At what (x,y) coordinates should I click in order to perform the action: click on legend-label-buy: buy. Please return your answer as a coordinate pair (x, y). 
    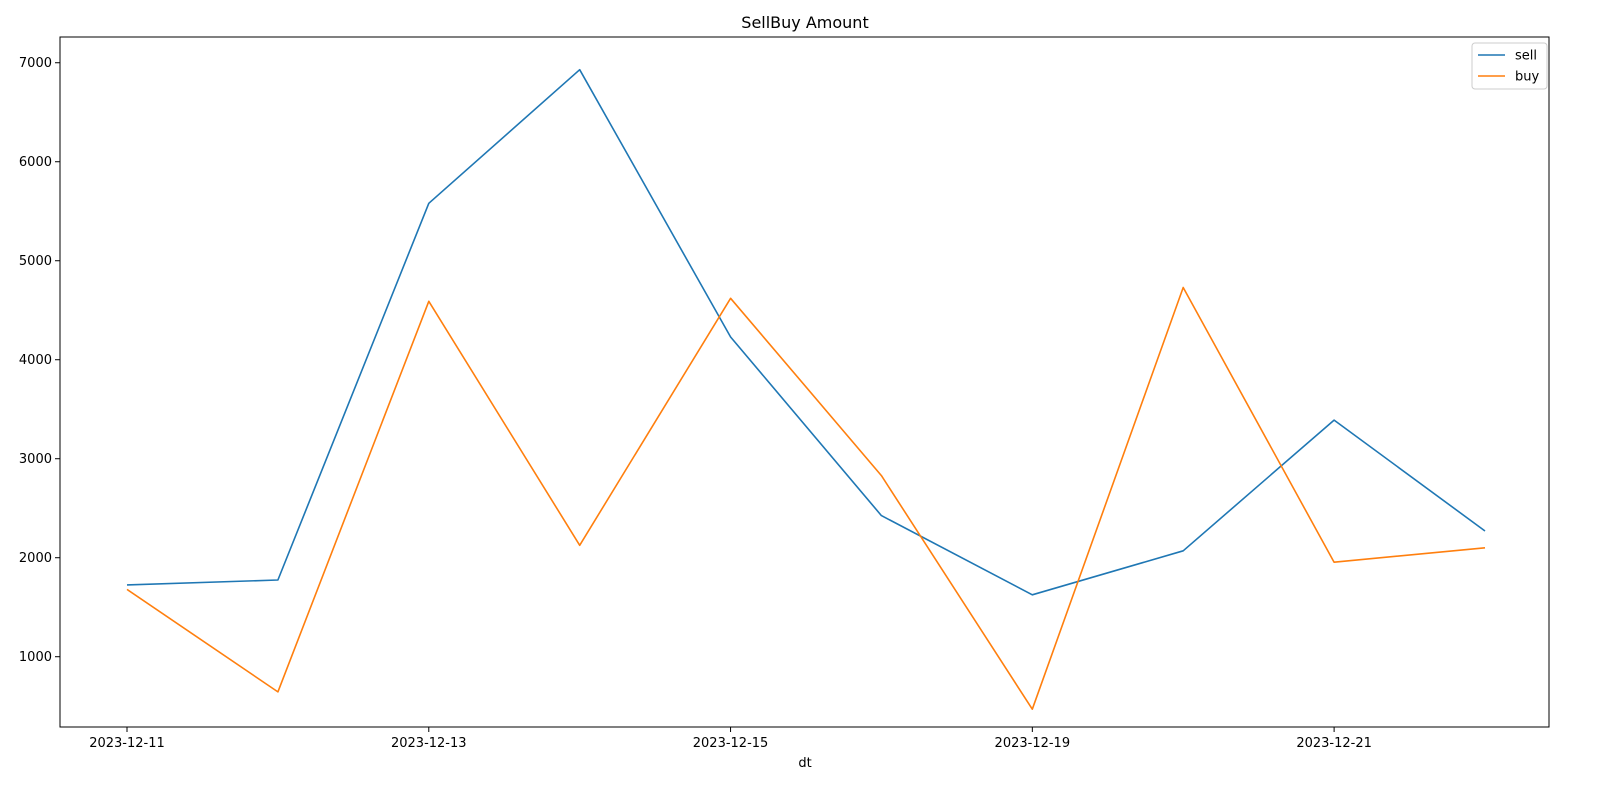
    Looking at the image, I should click on (1527, 77).